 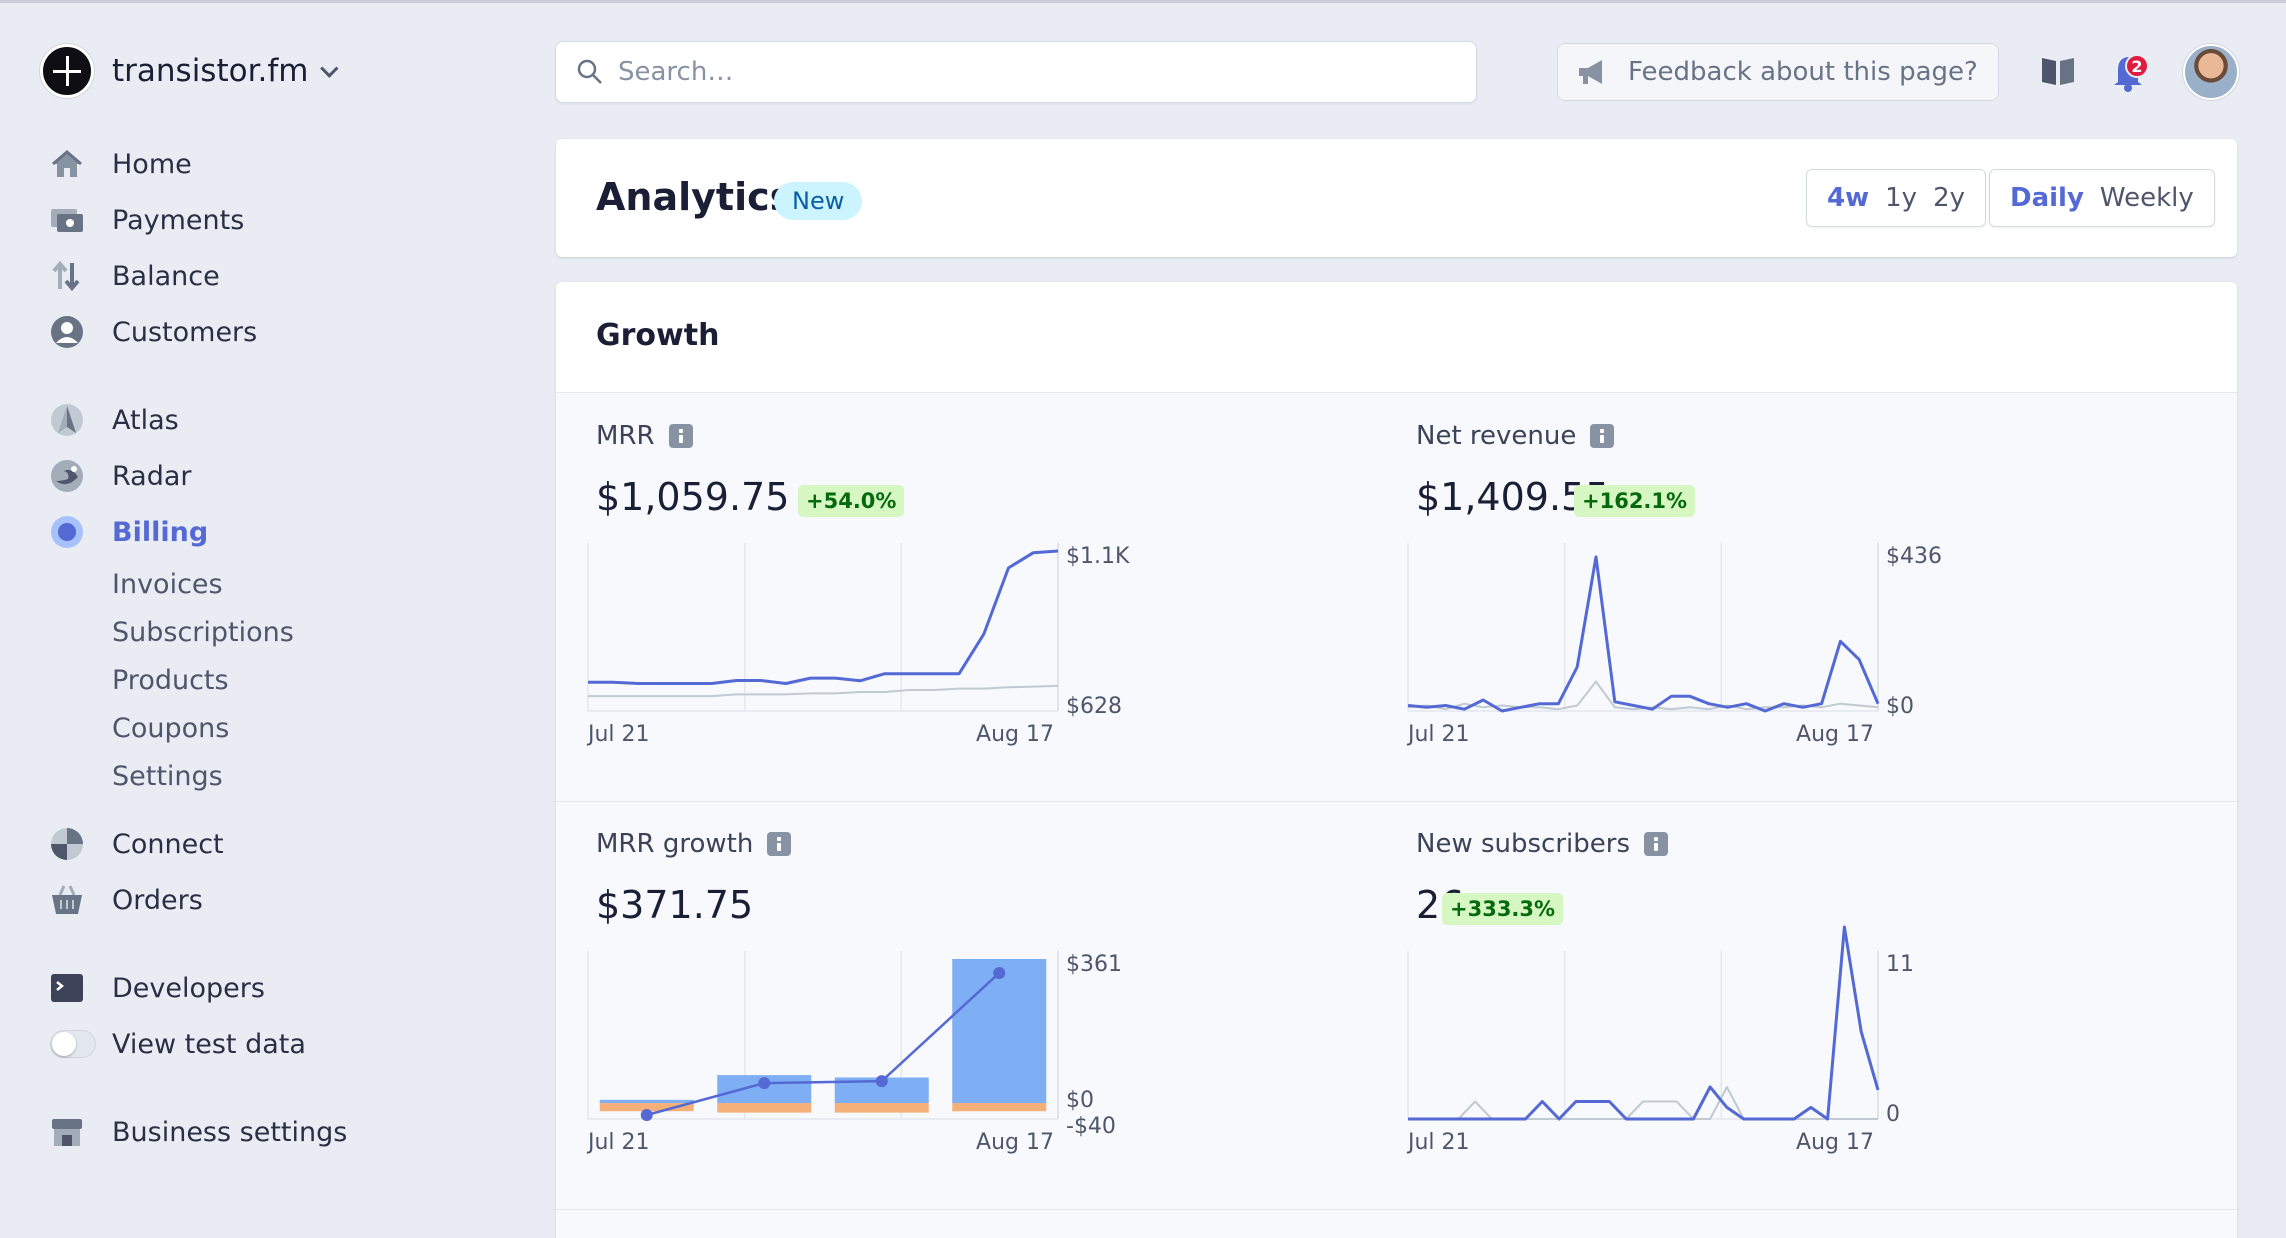 What do you see at coordinates (167, 584) in the screenshot?
I see `sidebar-subitem-invoices: Invoices` at bounding box center [167, 584].